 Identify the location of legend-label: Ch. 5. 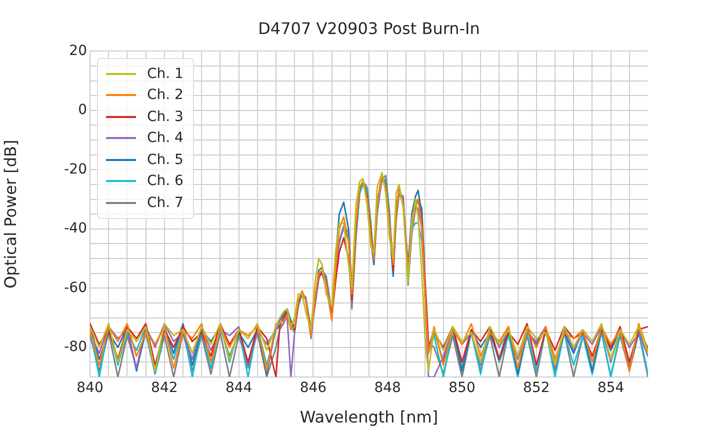
(165, 160).